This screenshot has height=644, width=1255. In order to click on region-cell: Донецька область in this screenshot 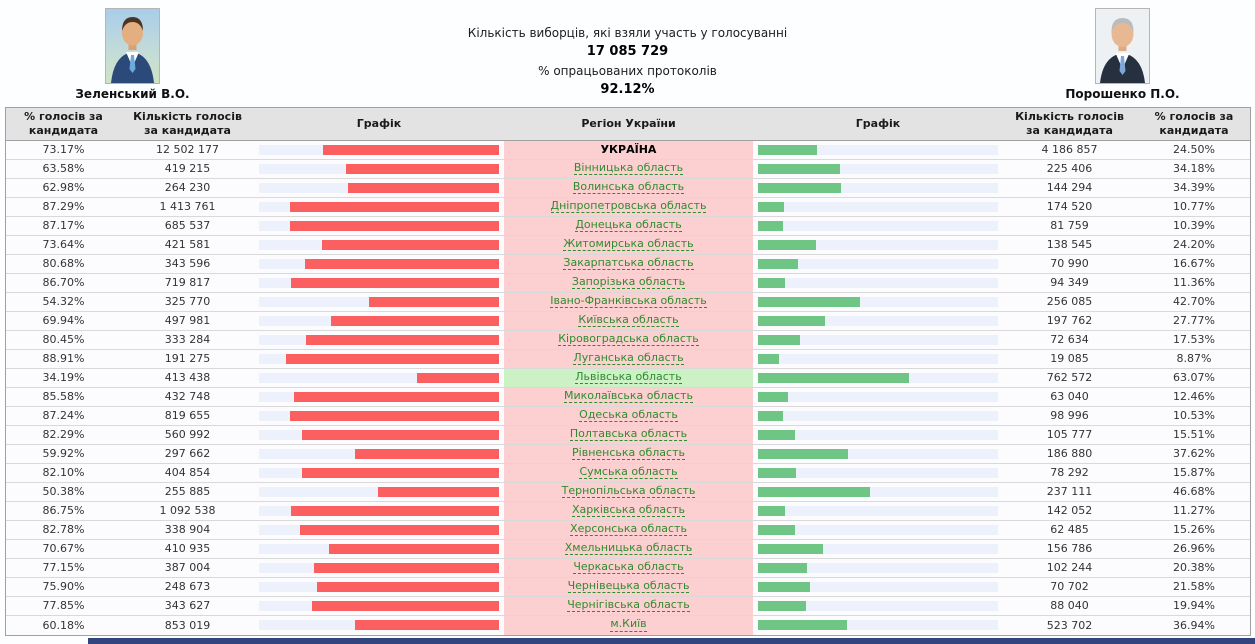, I will do `click(628, 225)`.